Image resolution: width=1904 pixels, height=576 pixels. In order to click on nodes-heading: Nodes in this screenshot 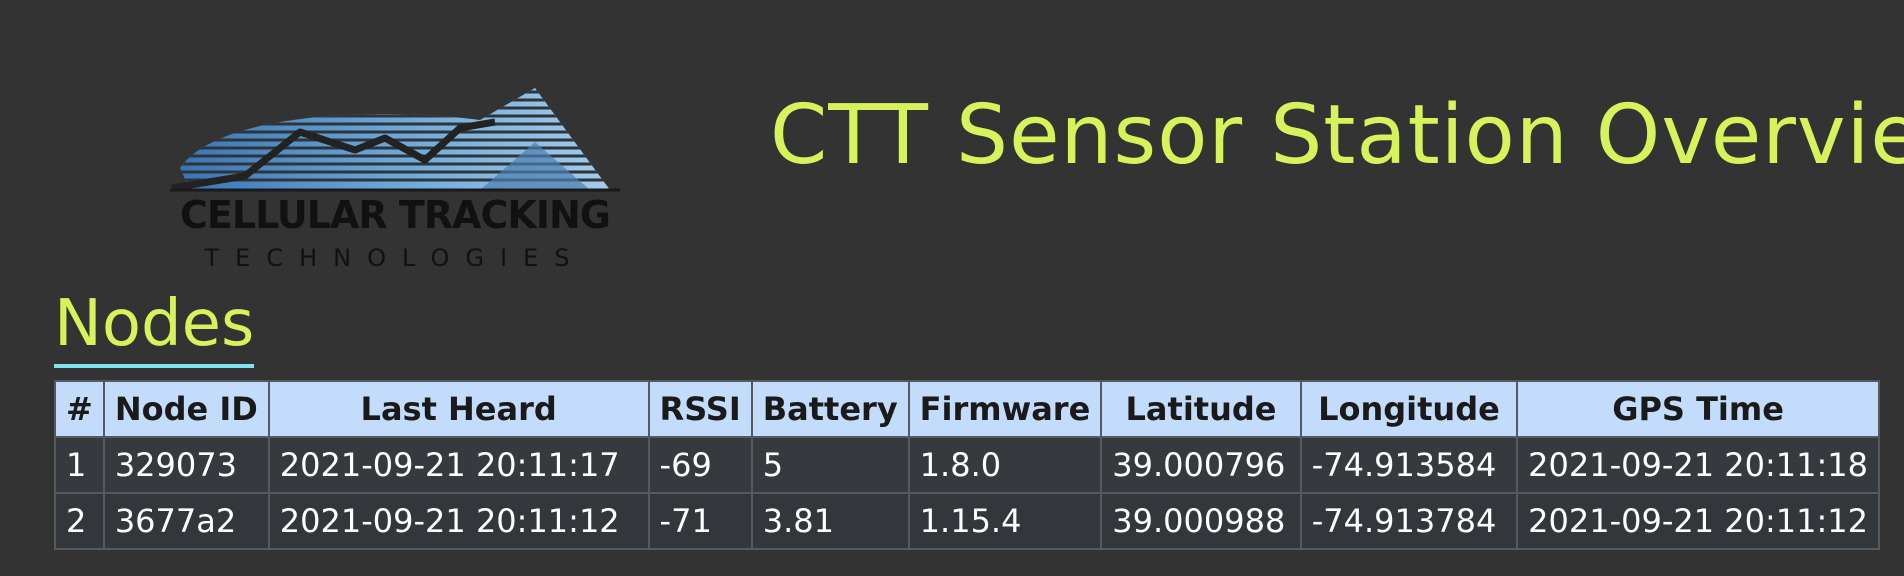, I will do `click(154, 327)`.